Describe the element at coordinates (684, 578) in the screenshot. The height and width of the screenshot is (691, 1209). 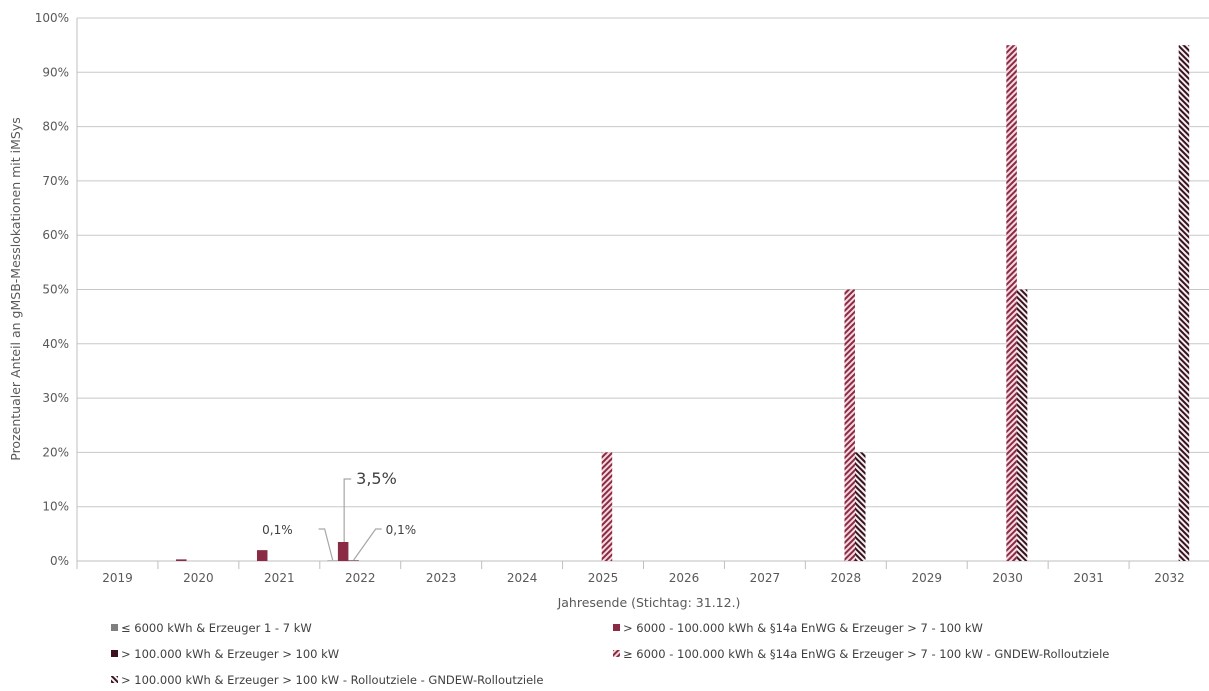
I see `x-tick-label: 2026` at that location.